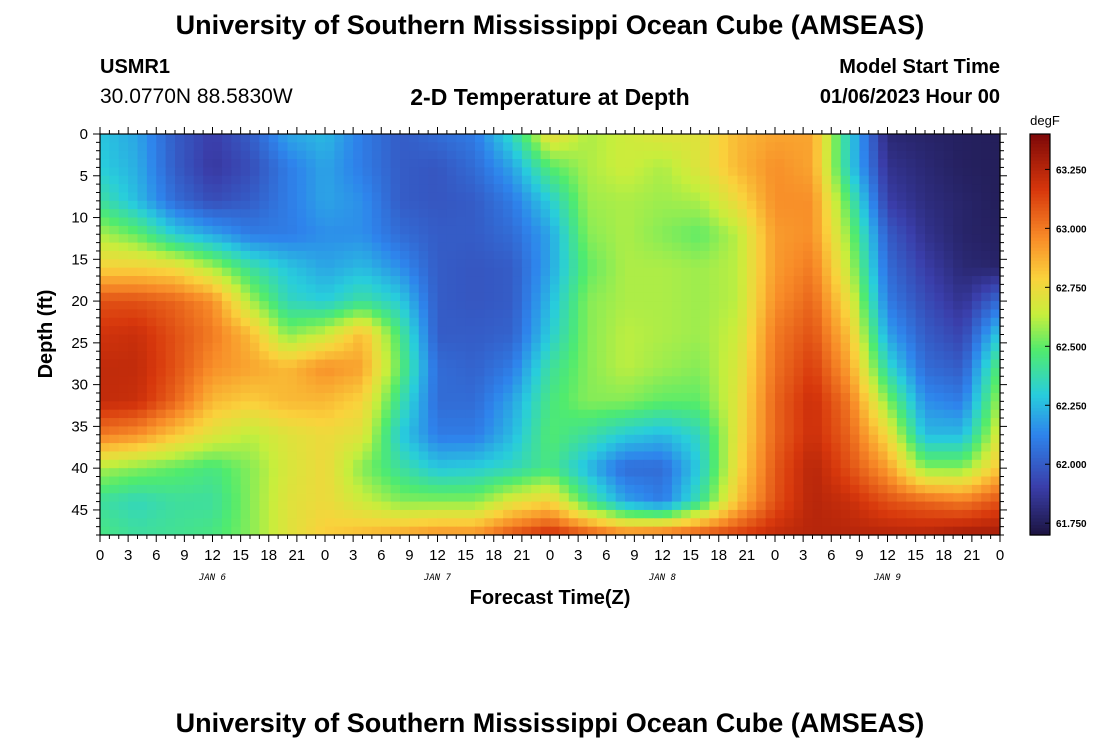 The width and height of the screenshot is (1100, 750). I want to click on x-tick-label: 15, so click(915, 555).